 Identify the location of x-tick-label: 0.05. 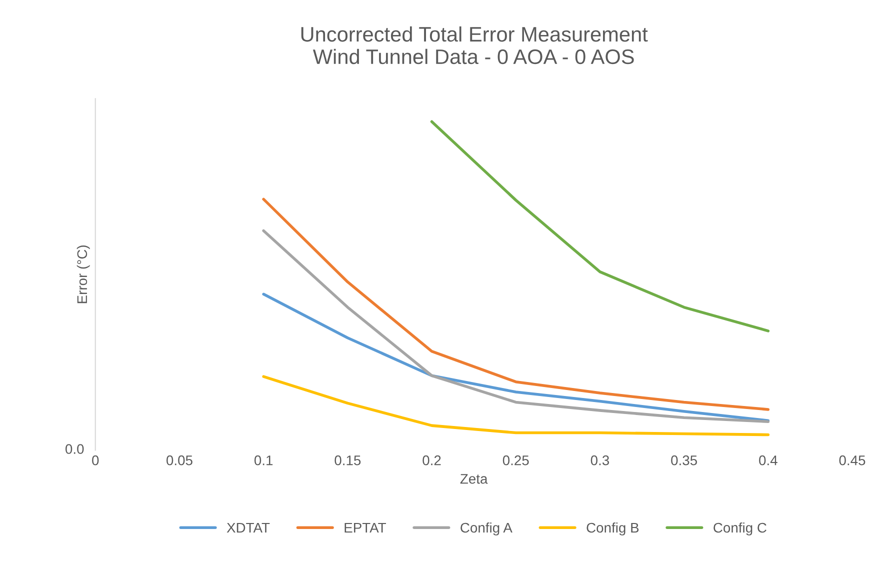
(179, 460).